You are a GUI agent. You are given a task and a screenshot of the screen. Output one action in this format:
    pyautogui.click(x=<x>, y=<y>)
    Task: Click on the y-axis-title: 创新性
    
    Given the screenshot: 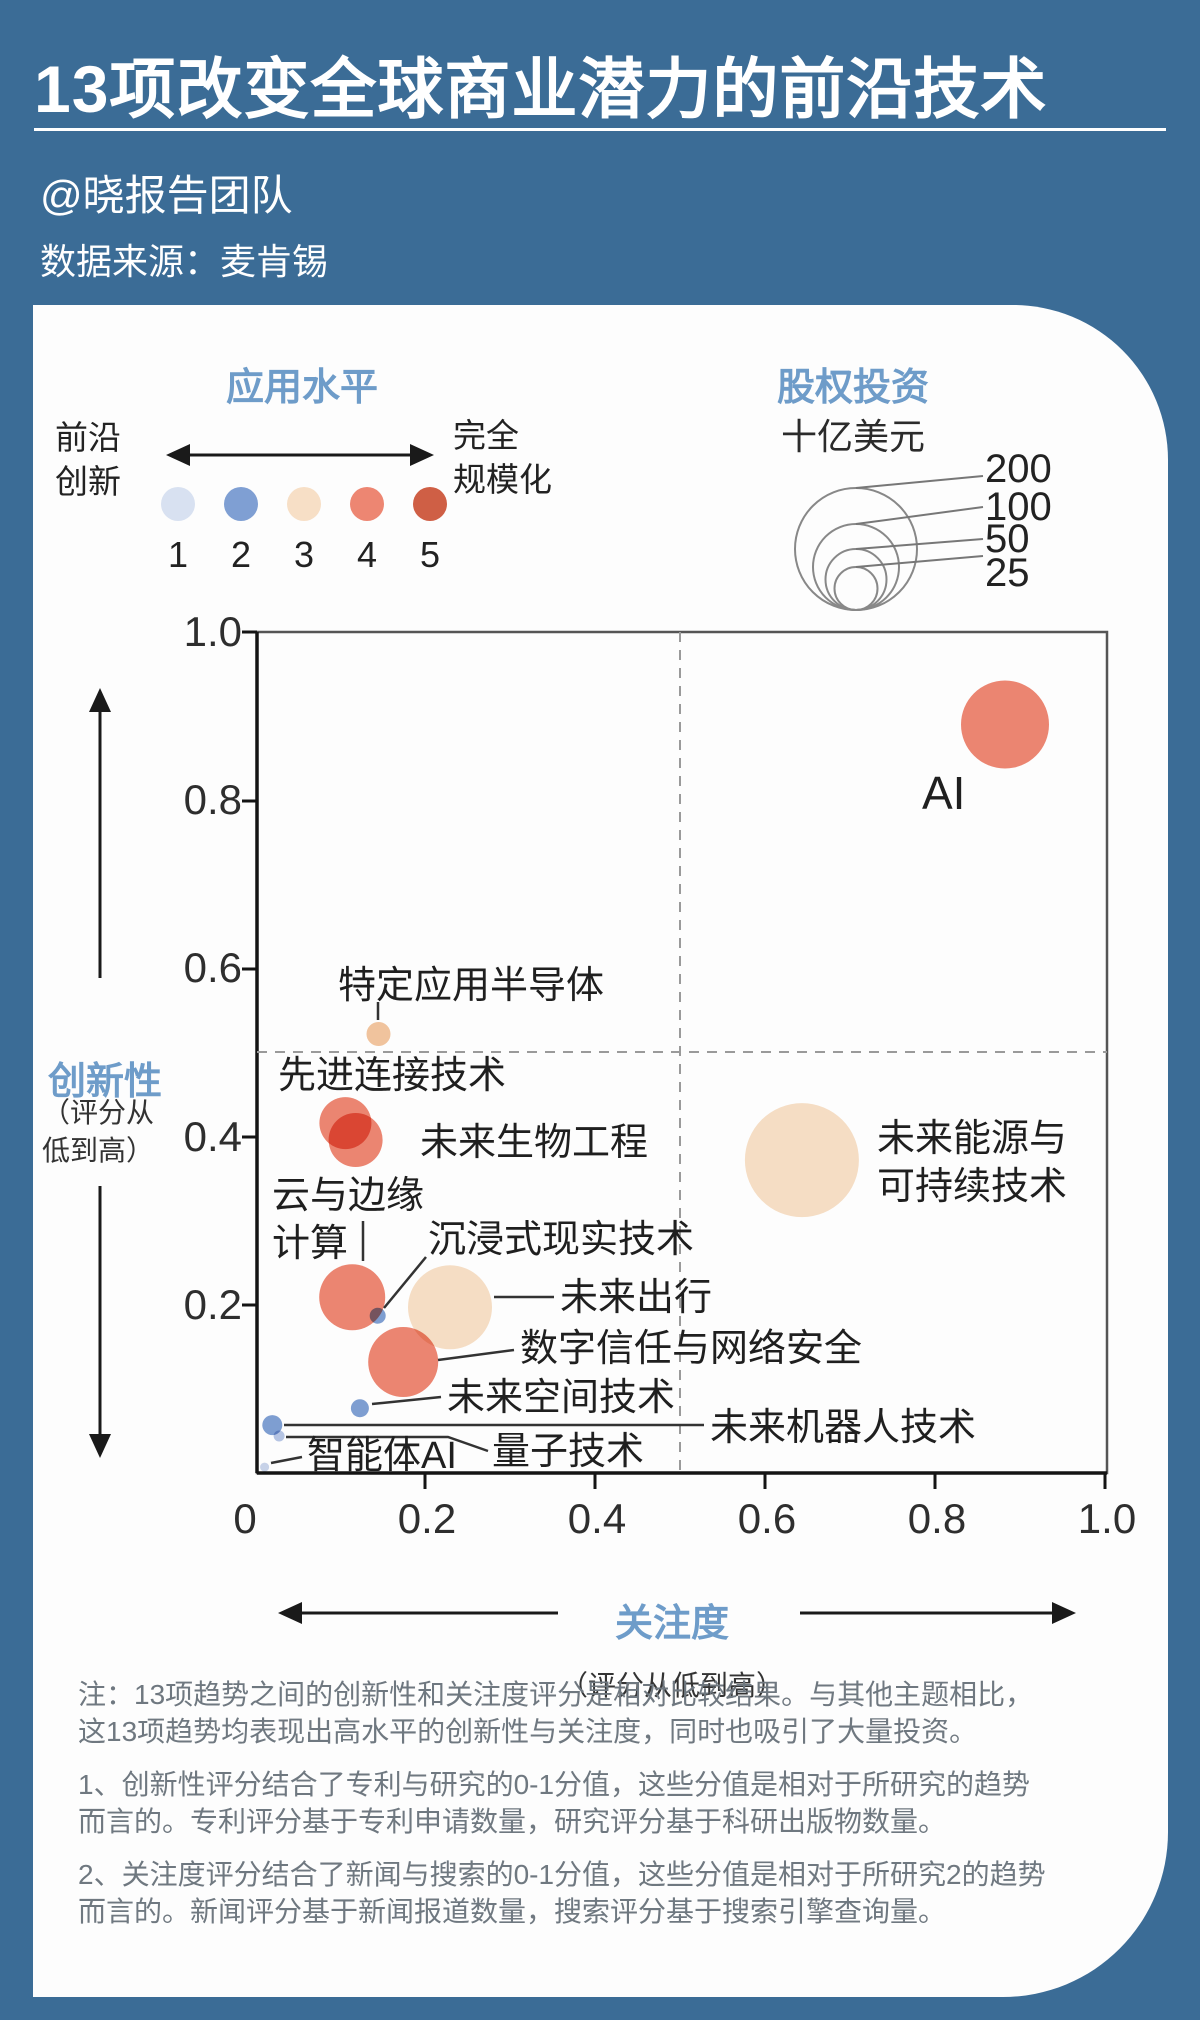 What is the action you would take?
    pyautogui.click(x=105, y=1082)
    